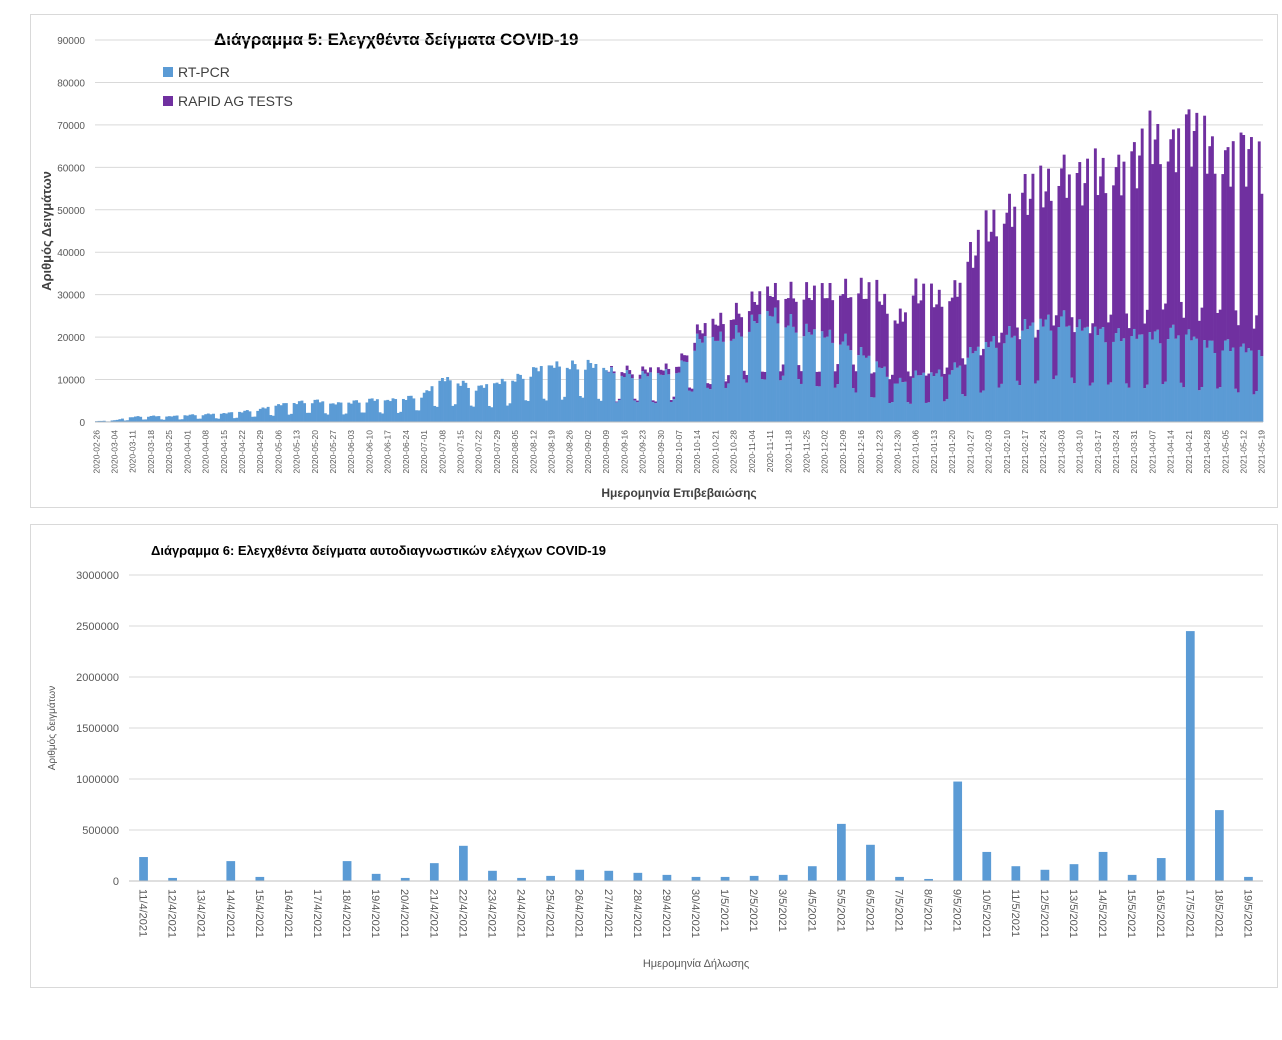 The width and height of the screenshot is (1282, 1040). I want to click on x-tick-label: 2020-03-04, so click(115, 452).